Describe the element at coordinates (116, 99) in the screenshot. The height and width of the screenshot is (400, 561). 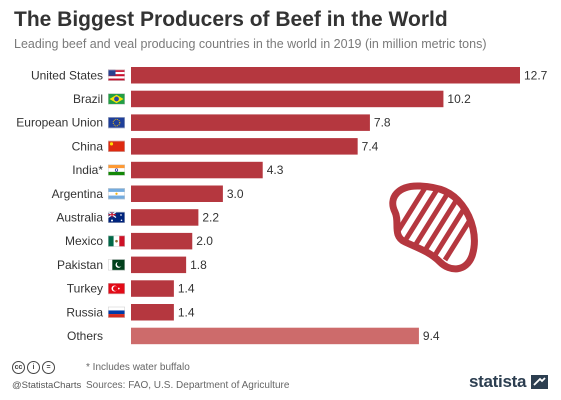
I see `brazil-flag-icon` at that location.